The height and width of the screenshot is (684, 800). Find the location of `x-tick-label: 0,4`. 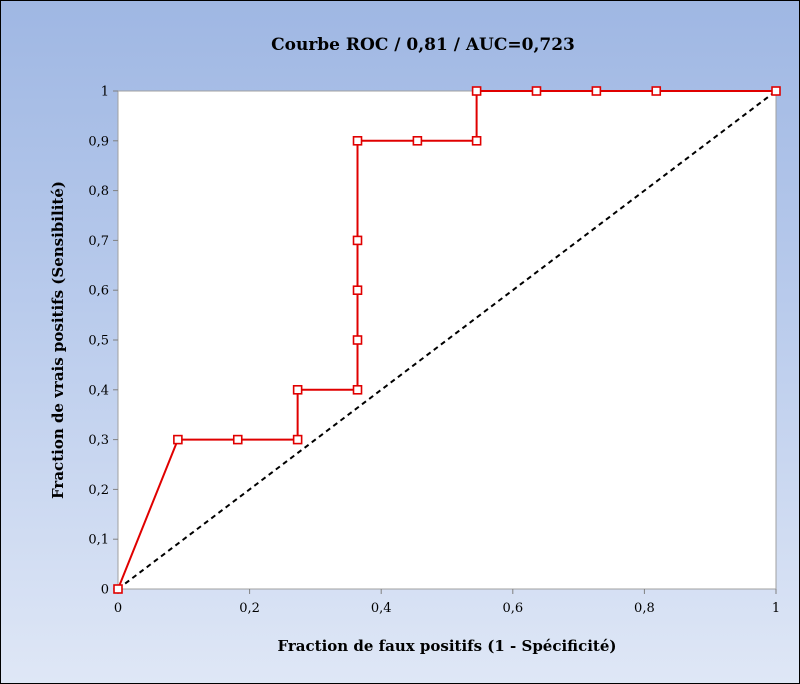

x-tick-label: 0,4 is located at coordinates (381, 608).